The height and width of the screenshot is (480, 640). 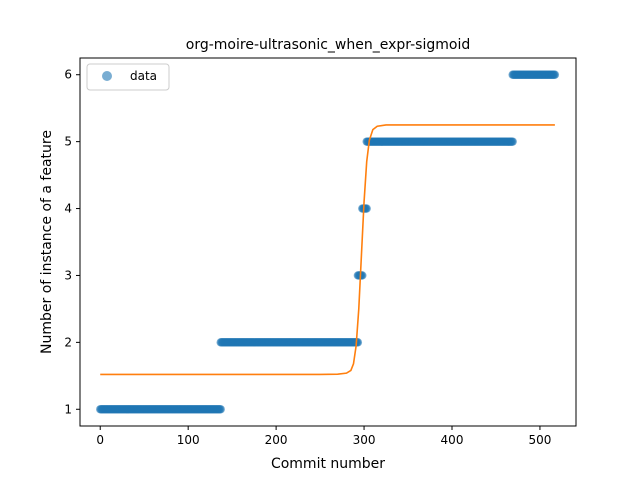 I want to click on chart-title: org-moire-ultrasonic_when_expr-sigmoid, so click(x=328, y=45).